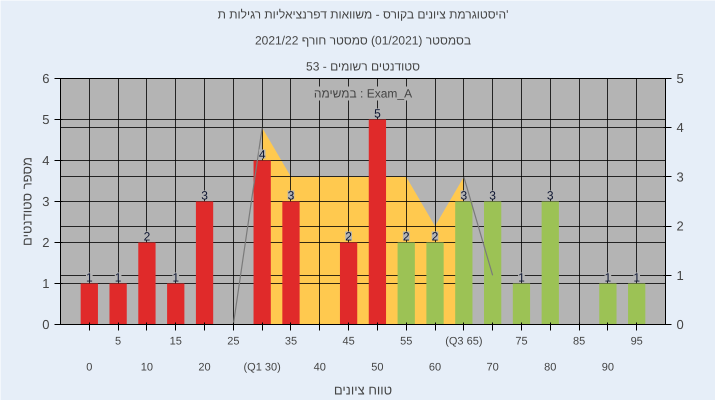 The width and height of the screenshot is (720, 405). What do you see at coordinates (521, 342) in the screenshot?
I see `x-tick-label: 75` at bounding box center [521, 342].